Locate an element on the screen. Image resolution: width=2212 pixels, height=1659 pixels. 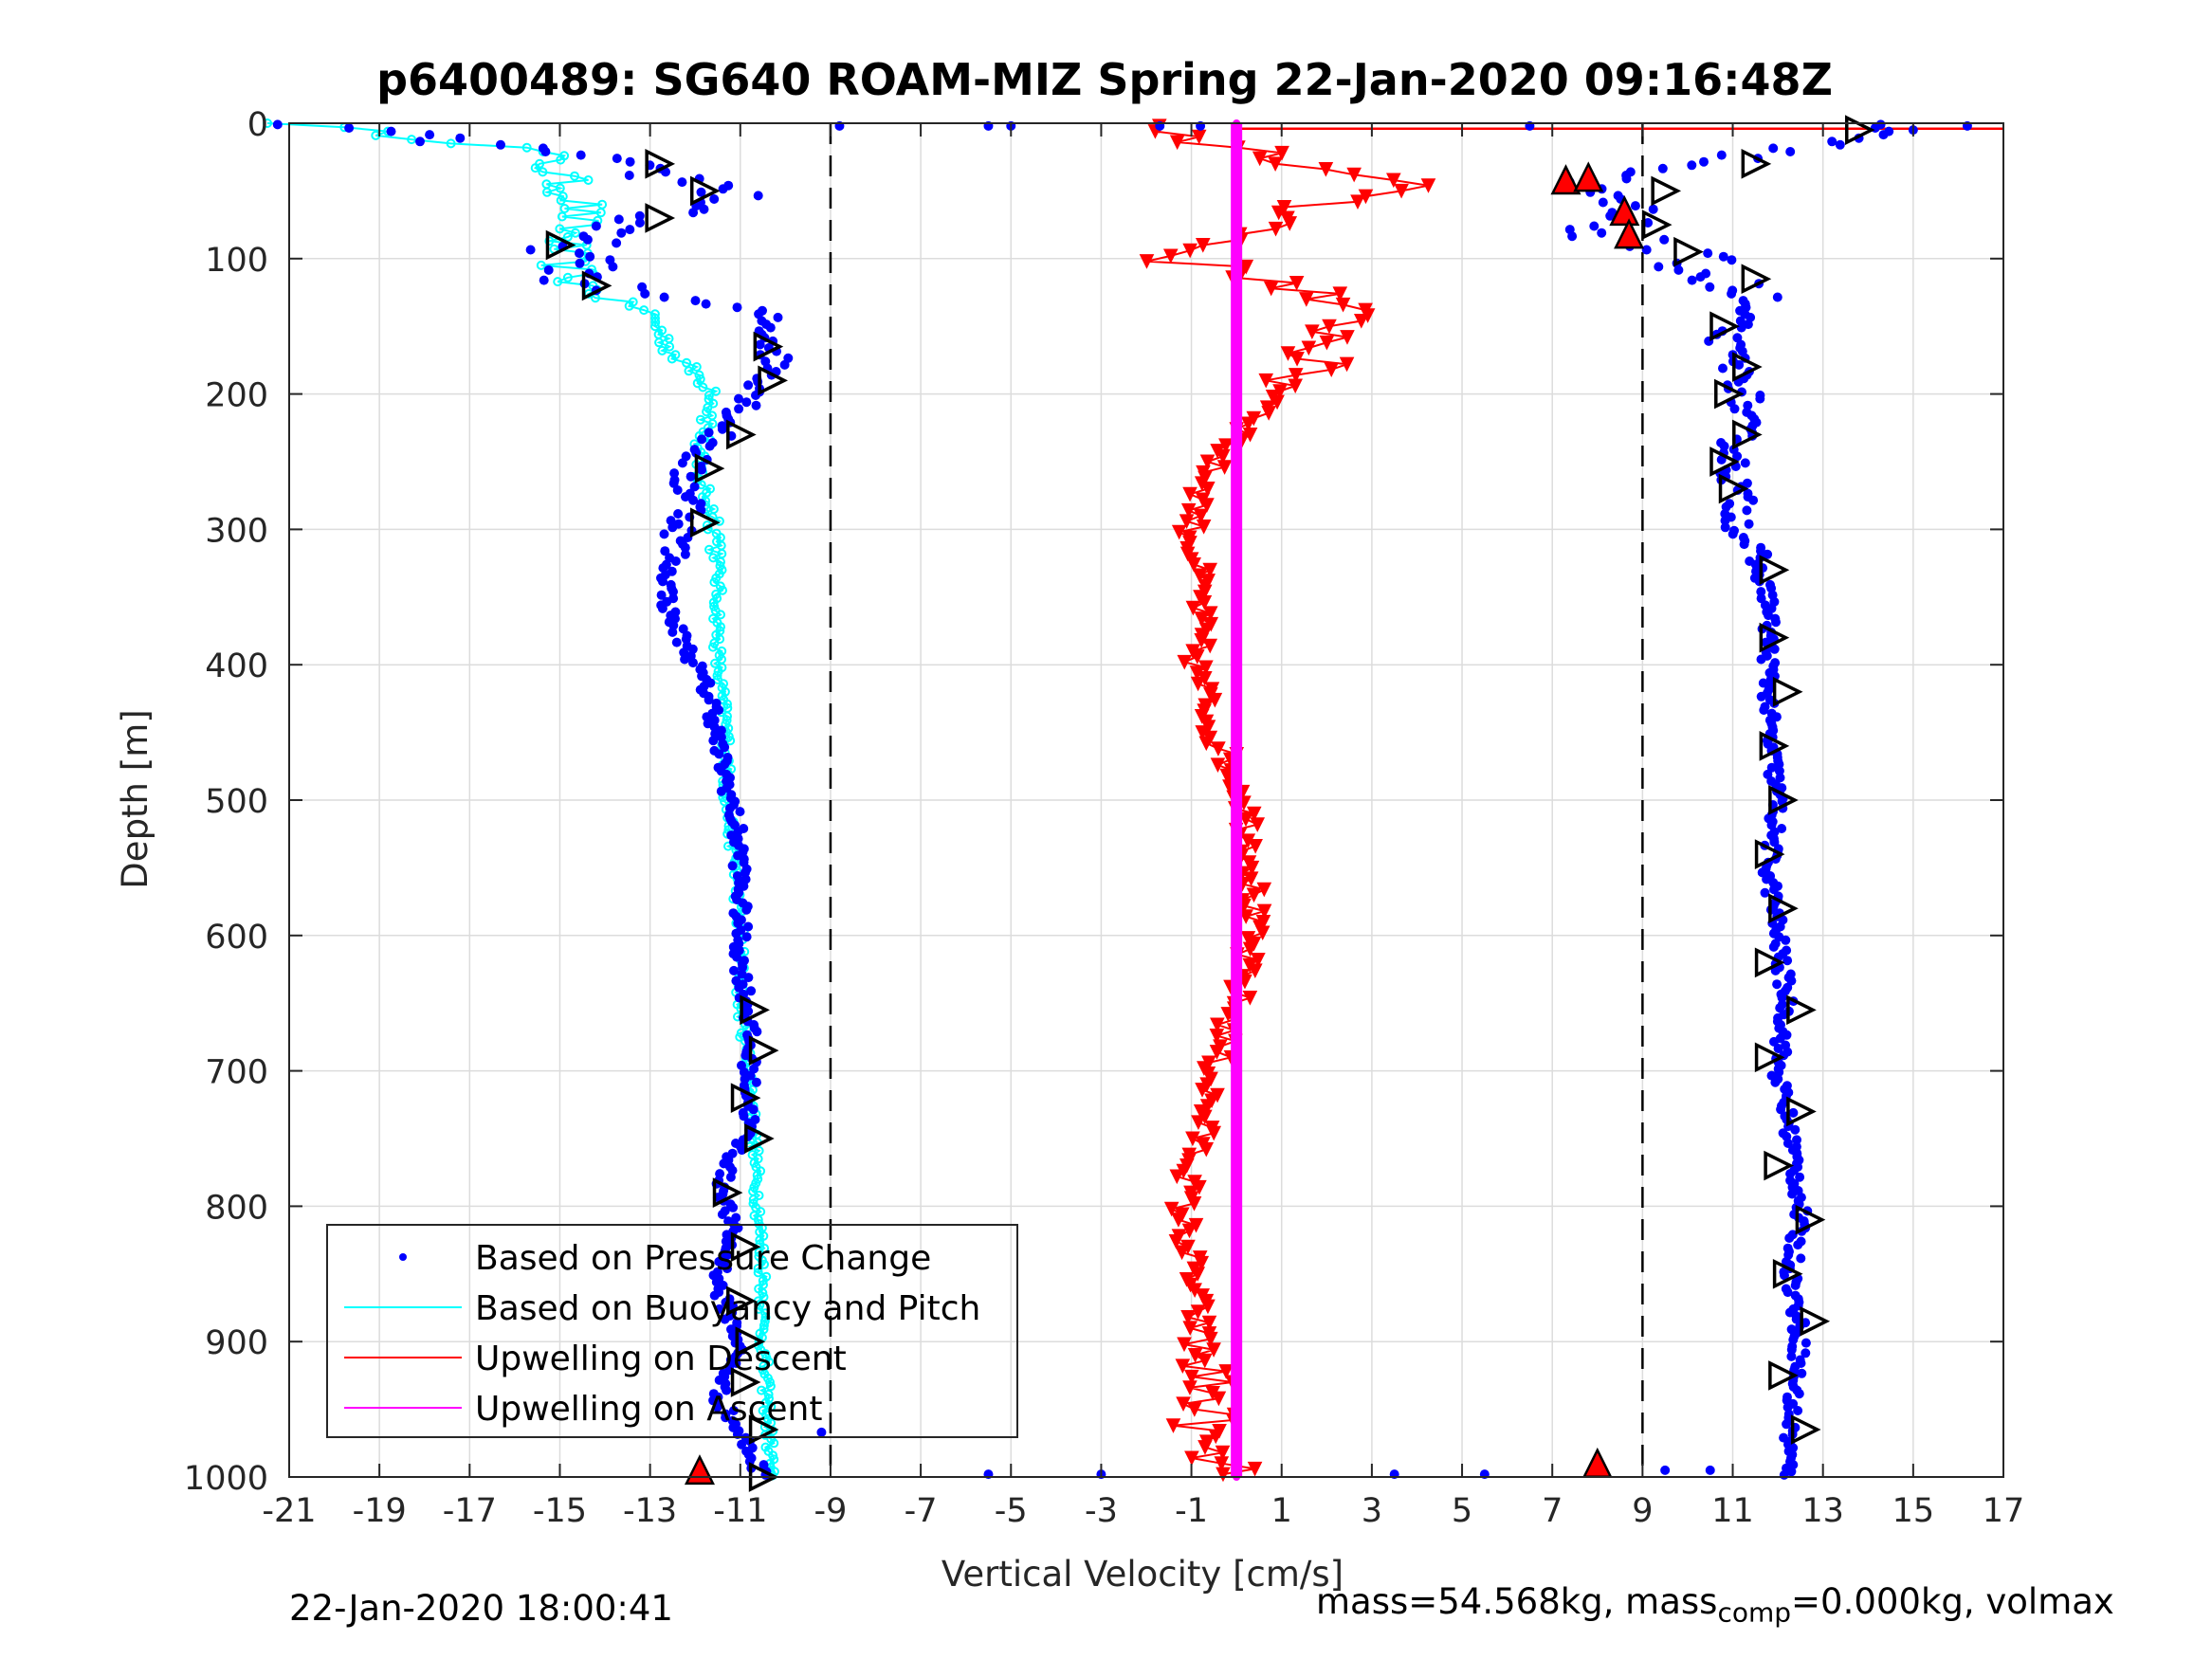
x-tick-label: -11 is located at coordinates (740, 1511).